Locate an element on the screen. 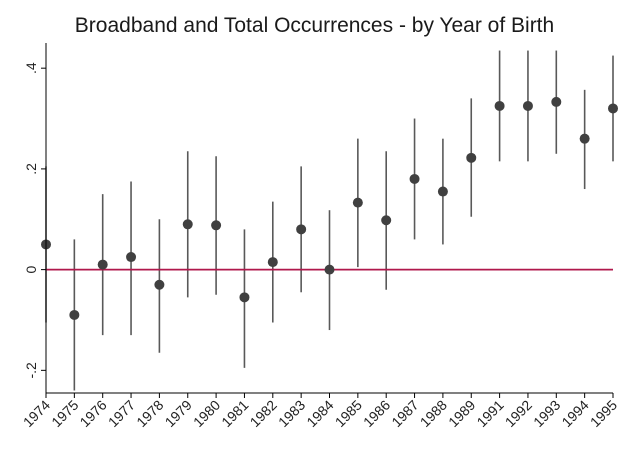 This screenshot has height=457, width=629. x-tick-label-1979: 1979 is located at coordinates (178, 413).